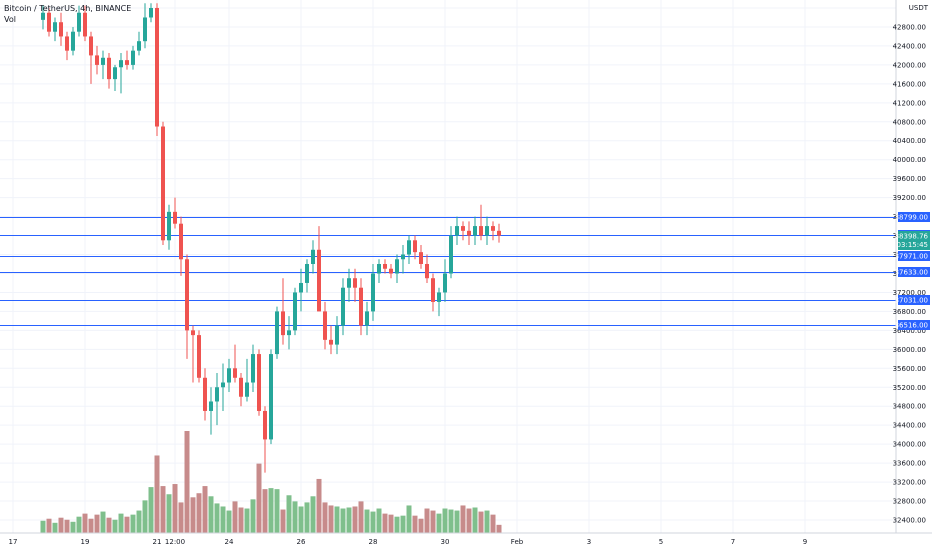  What do you see at coordinates (909, 122) in the screenshot?
I see `y-tick-label: 40800.00` at bounding box center [909, 122].